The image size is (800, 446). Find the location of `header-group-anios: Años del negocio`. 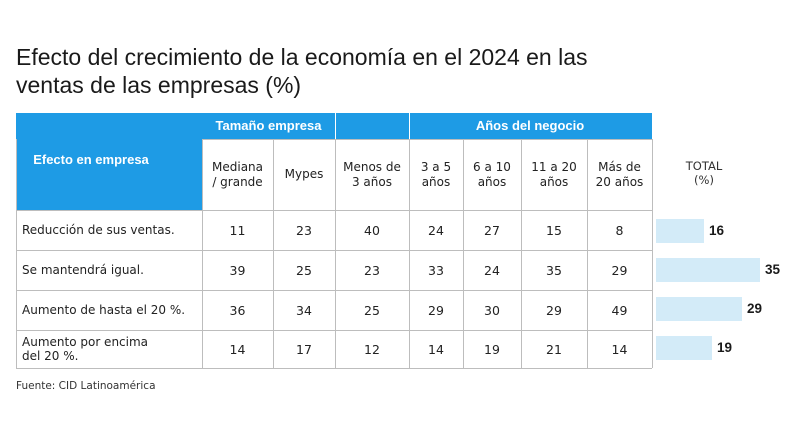

header-group-anios: Años del negocio is located at coordinates (530, 125).